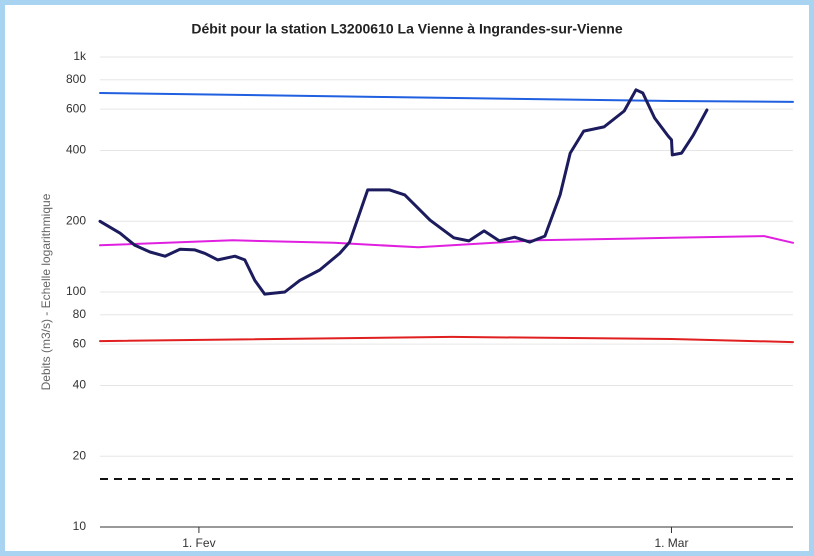 This screenshot has width=814, height=556. Describe the element at coordinates (76, 150) in the screenshot. I see `y-tick-label: 400` at that location.